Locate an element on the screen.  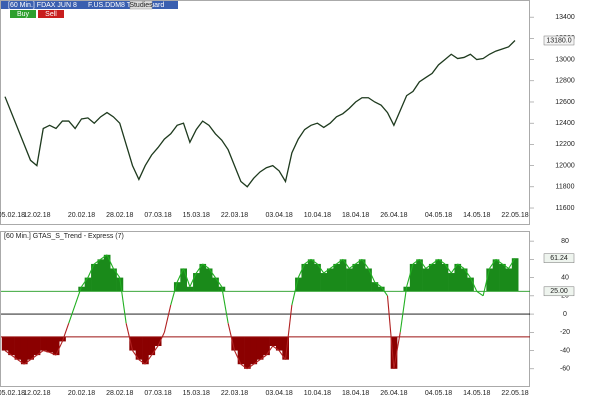
x-tick-label: 05.02.18 is located at coordinates (12, 215).